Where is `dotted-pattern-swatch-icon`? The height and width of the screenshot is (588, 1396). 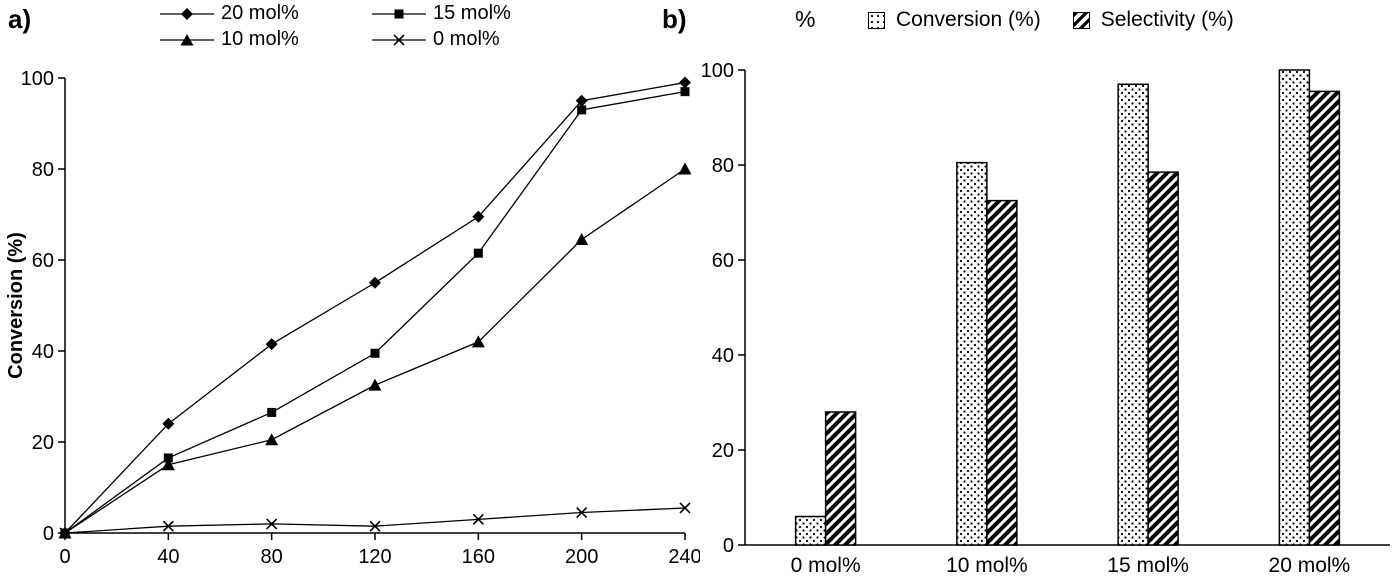 dotted-pattern-swatch-icon is located at coordinates (876, 20).